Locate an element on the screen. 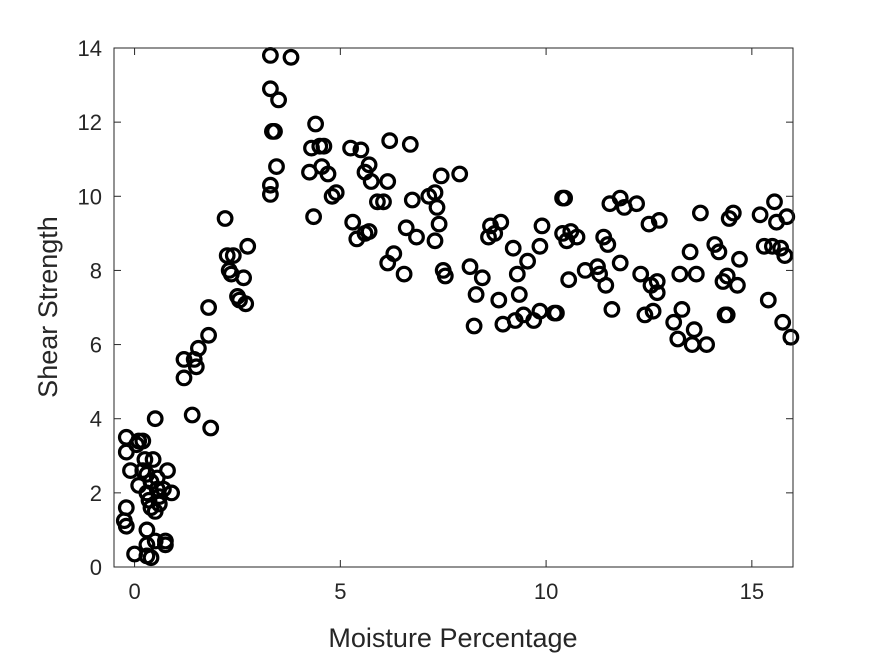  x-tick-label: 0 is located at coordinates (134, 591).